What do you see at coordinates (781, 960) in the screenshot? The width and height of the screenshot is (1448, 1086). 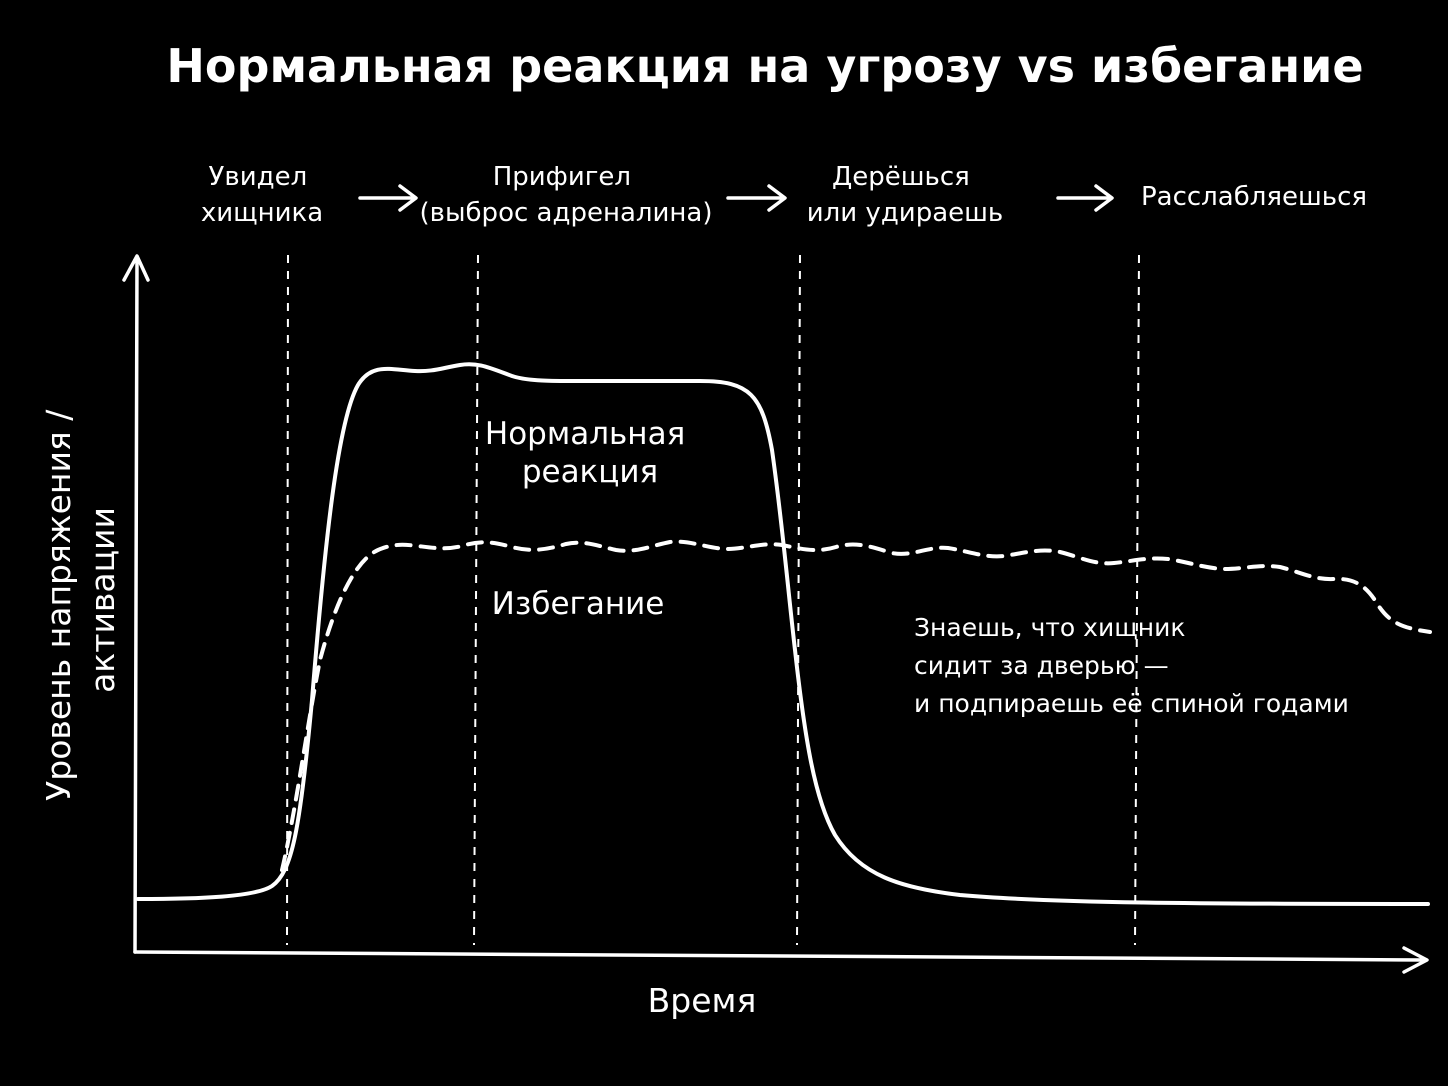 I see `x-axis` at bounding box center [781, 960].